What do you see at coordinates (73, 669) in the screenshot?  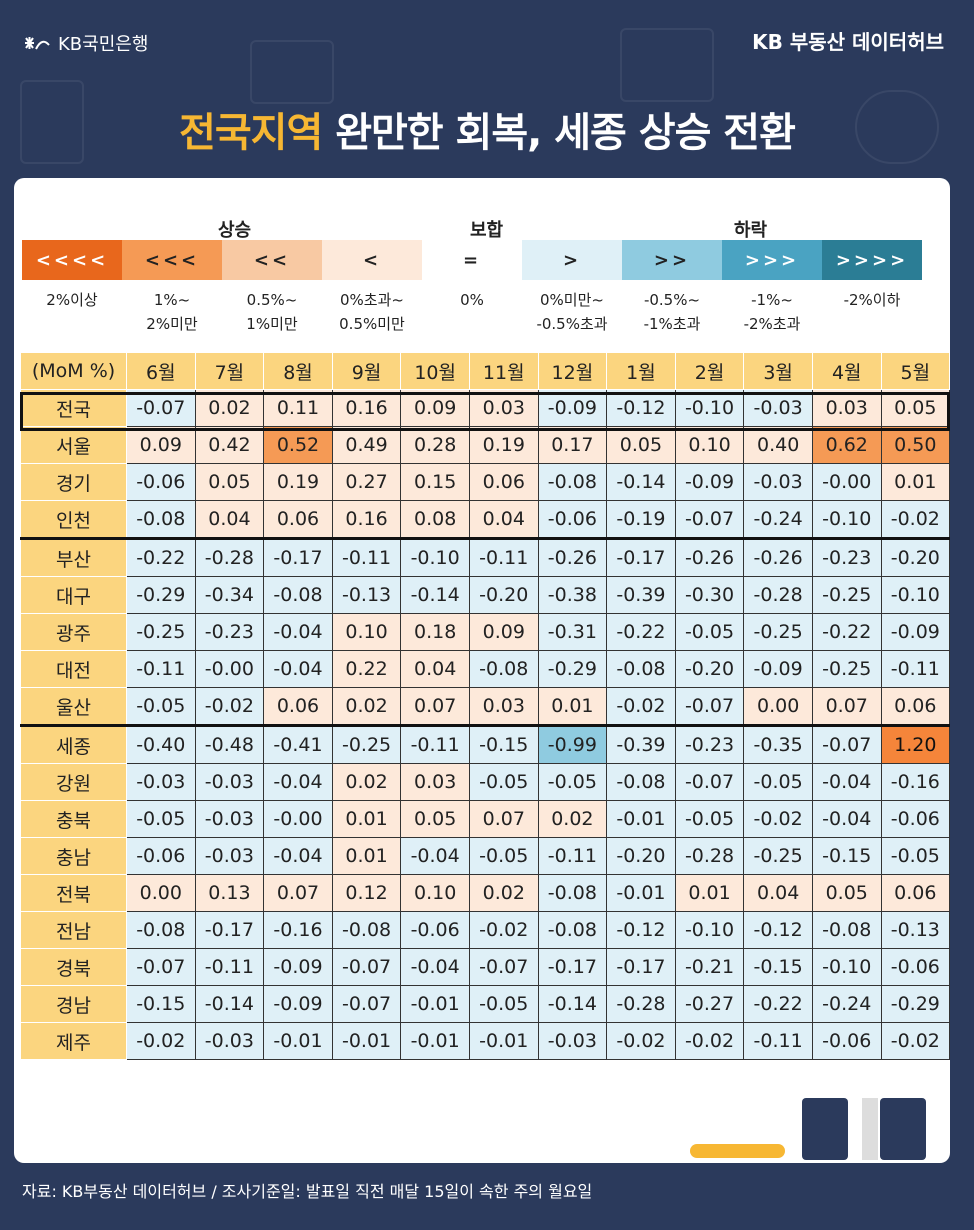 I see `region-label: 대전` at bounding box center [73, 669].